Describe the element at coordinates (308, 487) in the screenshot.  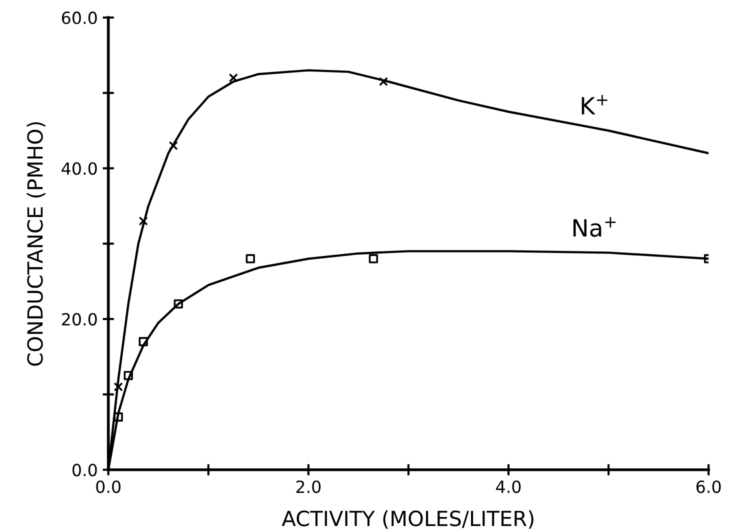
I see `x-tick-label: 2.0` at that location.